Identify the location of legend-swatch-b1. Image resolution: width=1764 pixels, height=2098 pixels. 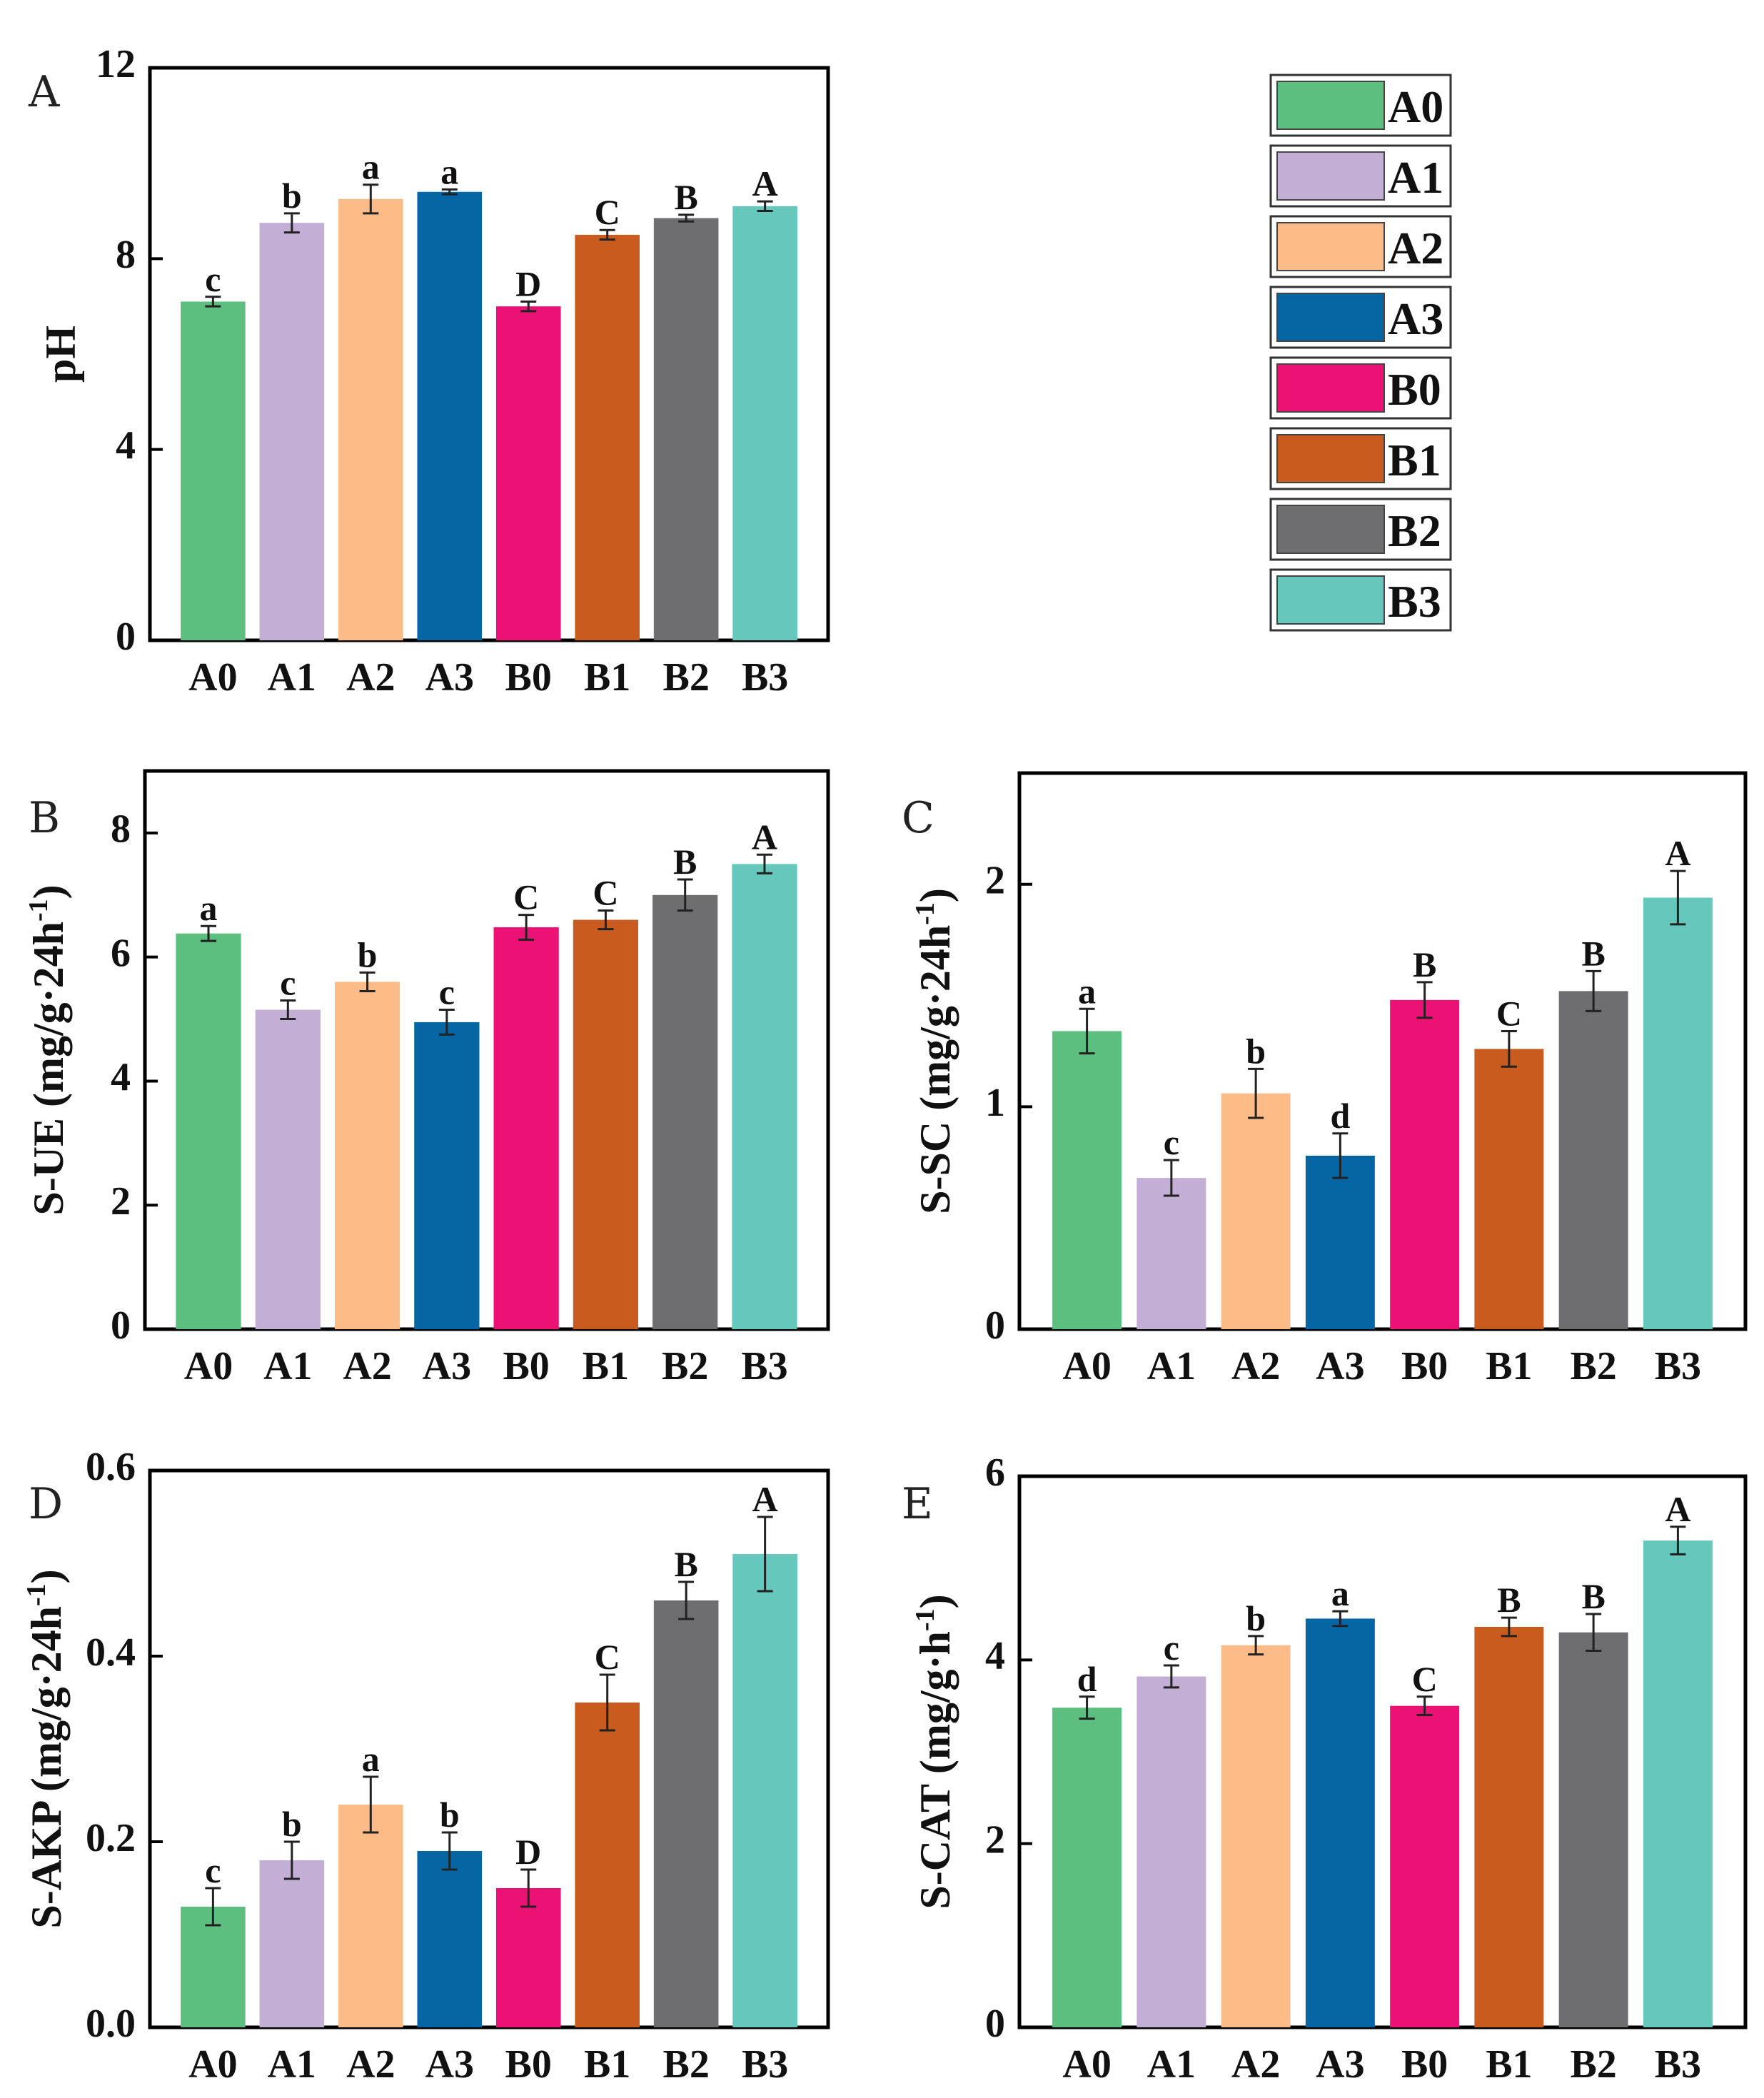
(1330, 459).